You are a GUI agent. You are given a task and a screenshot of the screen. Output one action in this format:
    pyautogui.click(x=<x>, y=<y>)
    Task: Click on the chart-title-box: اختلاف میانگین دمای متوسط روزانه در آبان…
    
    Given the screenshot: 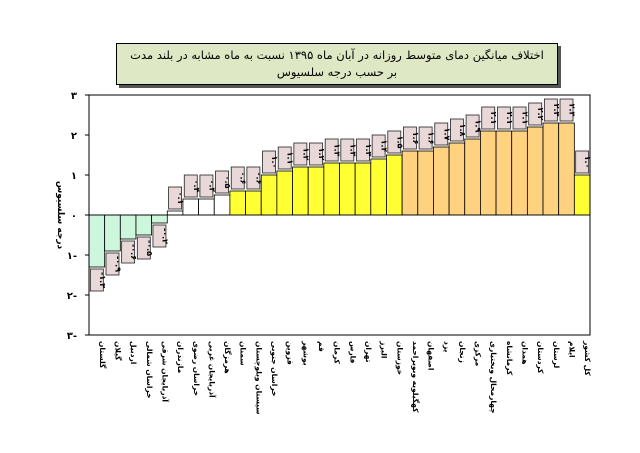 What is the action you would take?
    pyautogui.click(x=337, y=64)
    